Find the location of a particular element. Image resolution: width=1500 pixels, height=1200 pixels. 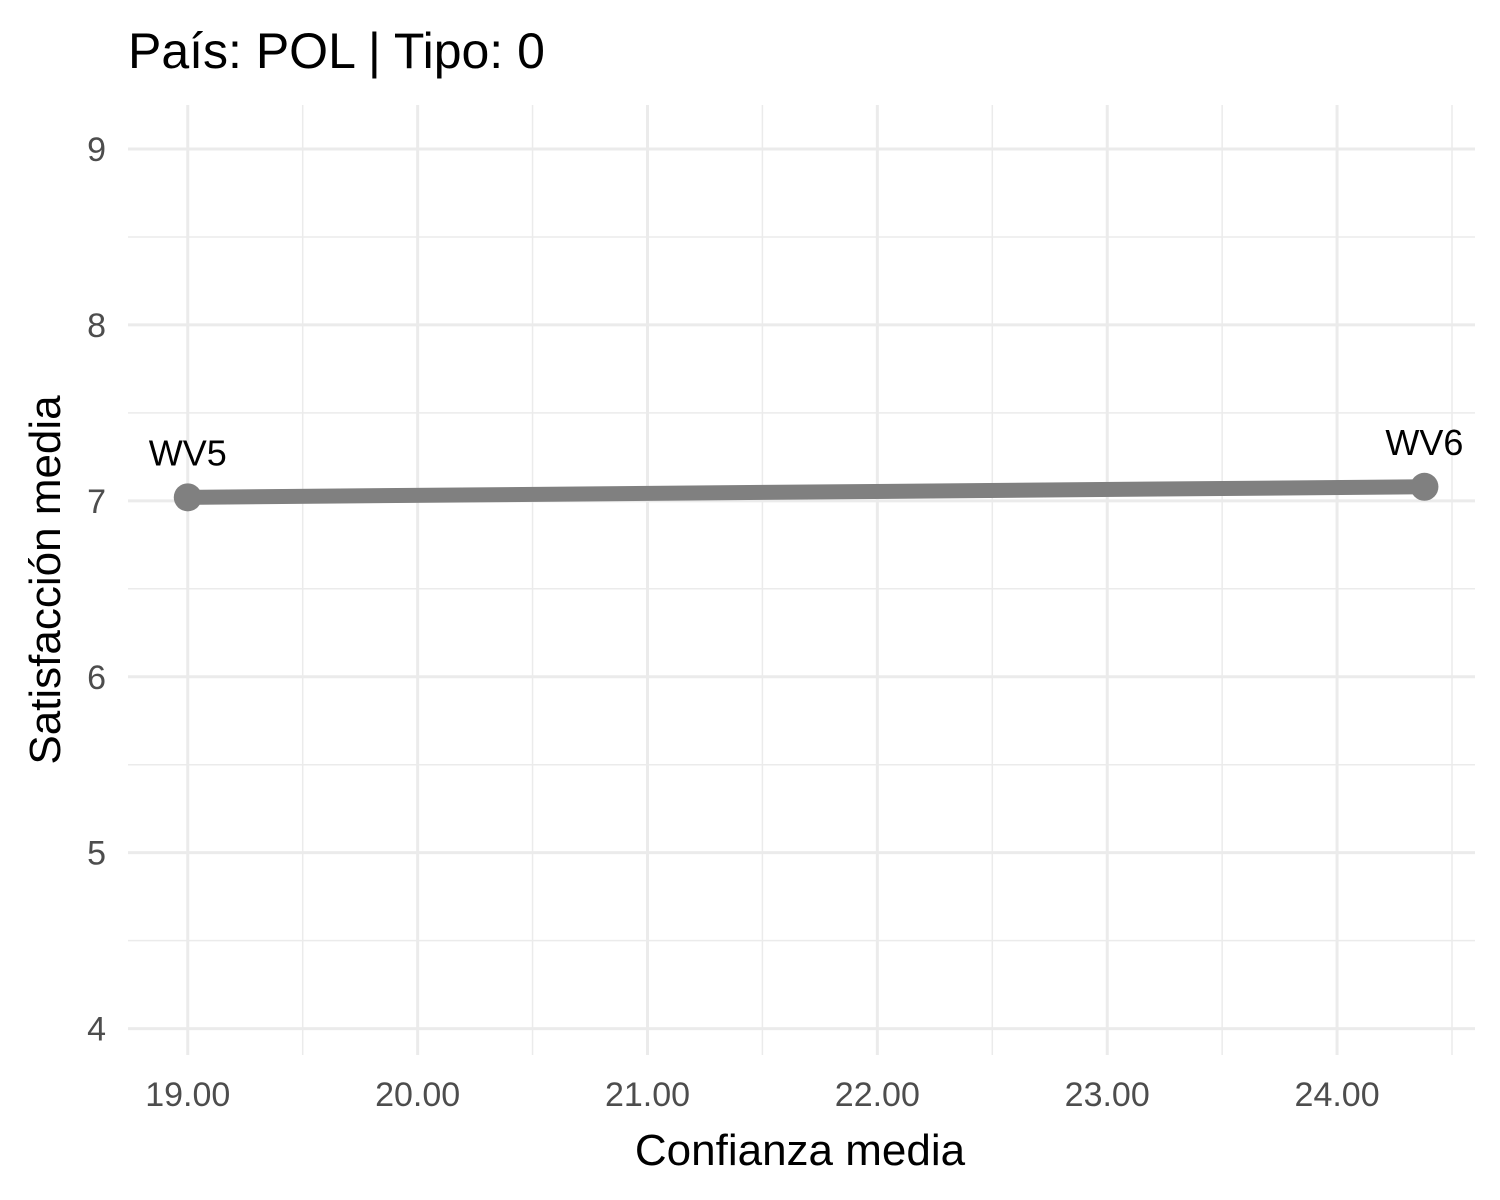

y-tick-labels: 4 5 6 7 8 9 is located at coordinates (96, 590).